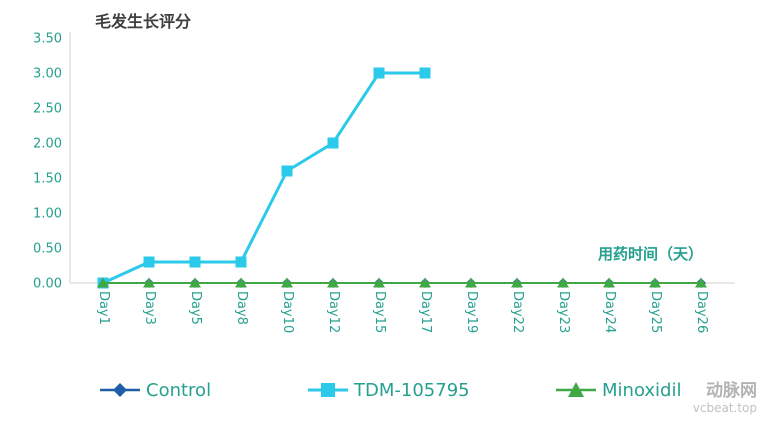  I want to click on x-tick-label: Day1, so click(103, 308).